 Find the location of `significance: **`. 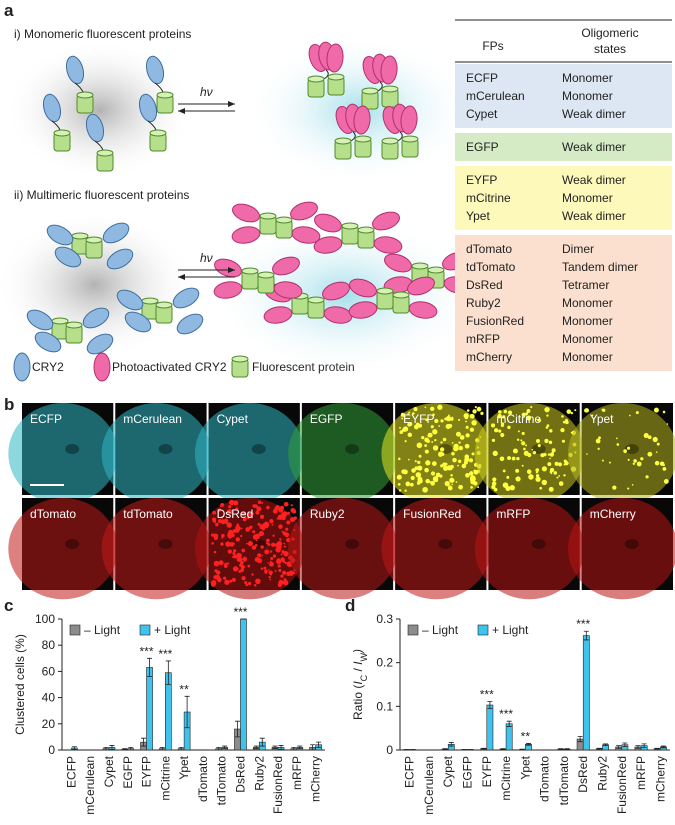

significance: ** is located at coordinates (526, 736).